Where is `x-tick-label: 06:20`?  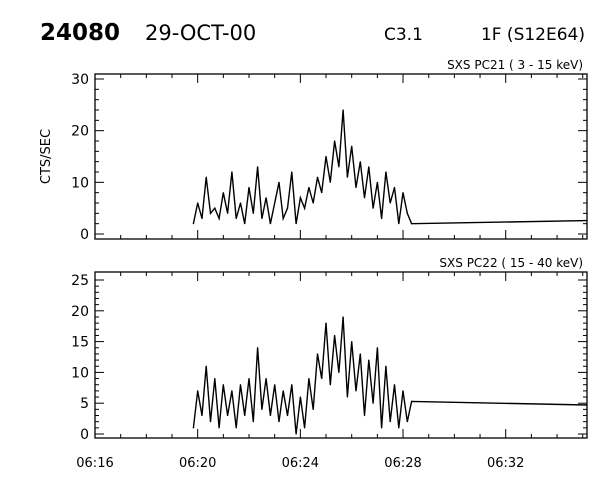 x-tick-label: 06:20 is located at coordinates (197, 463).